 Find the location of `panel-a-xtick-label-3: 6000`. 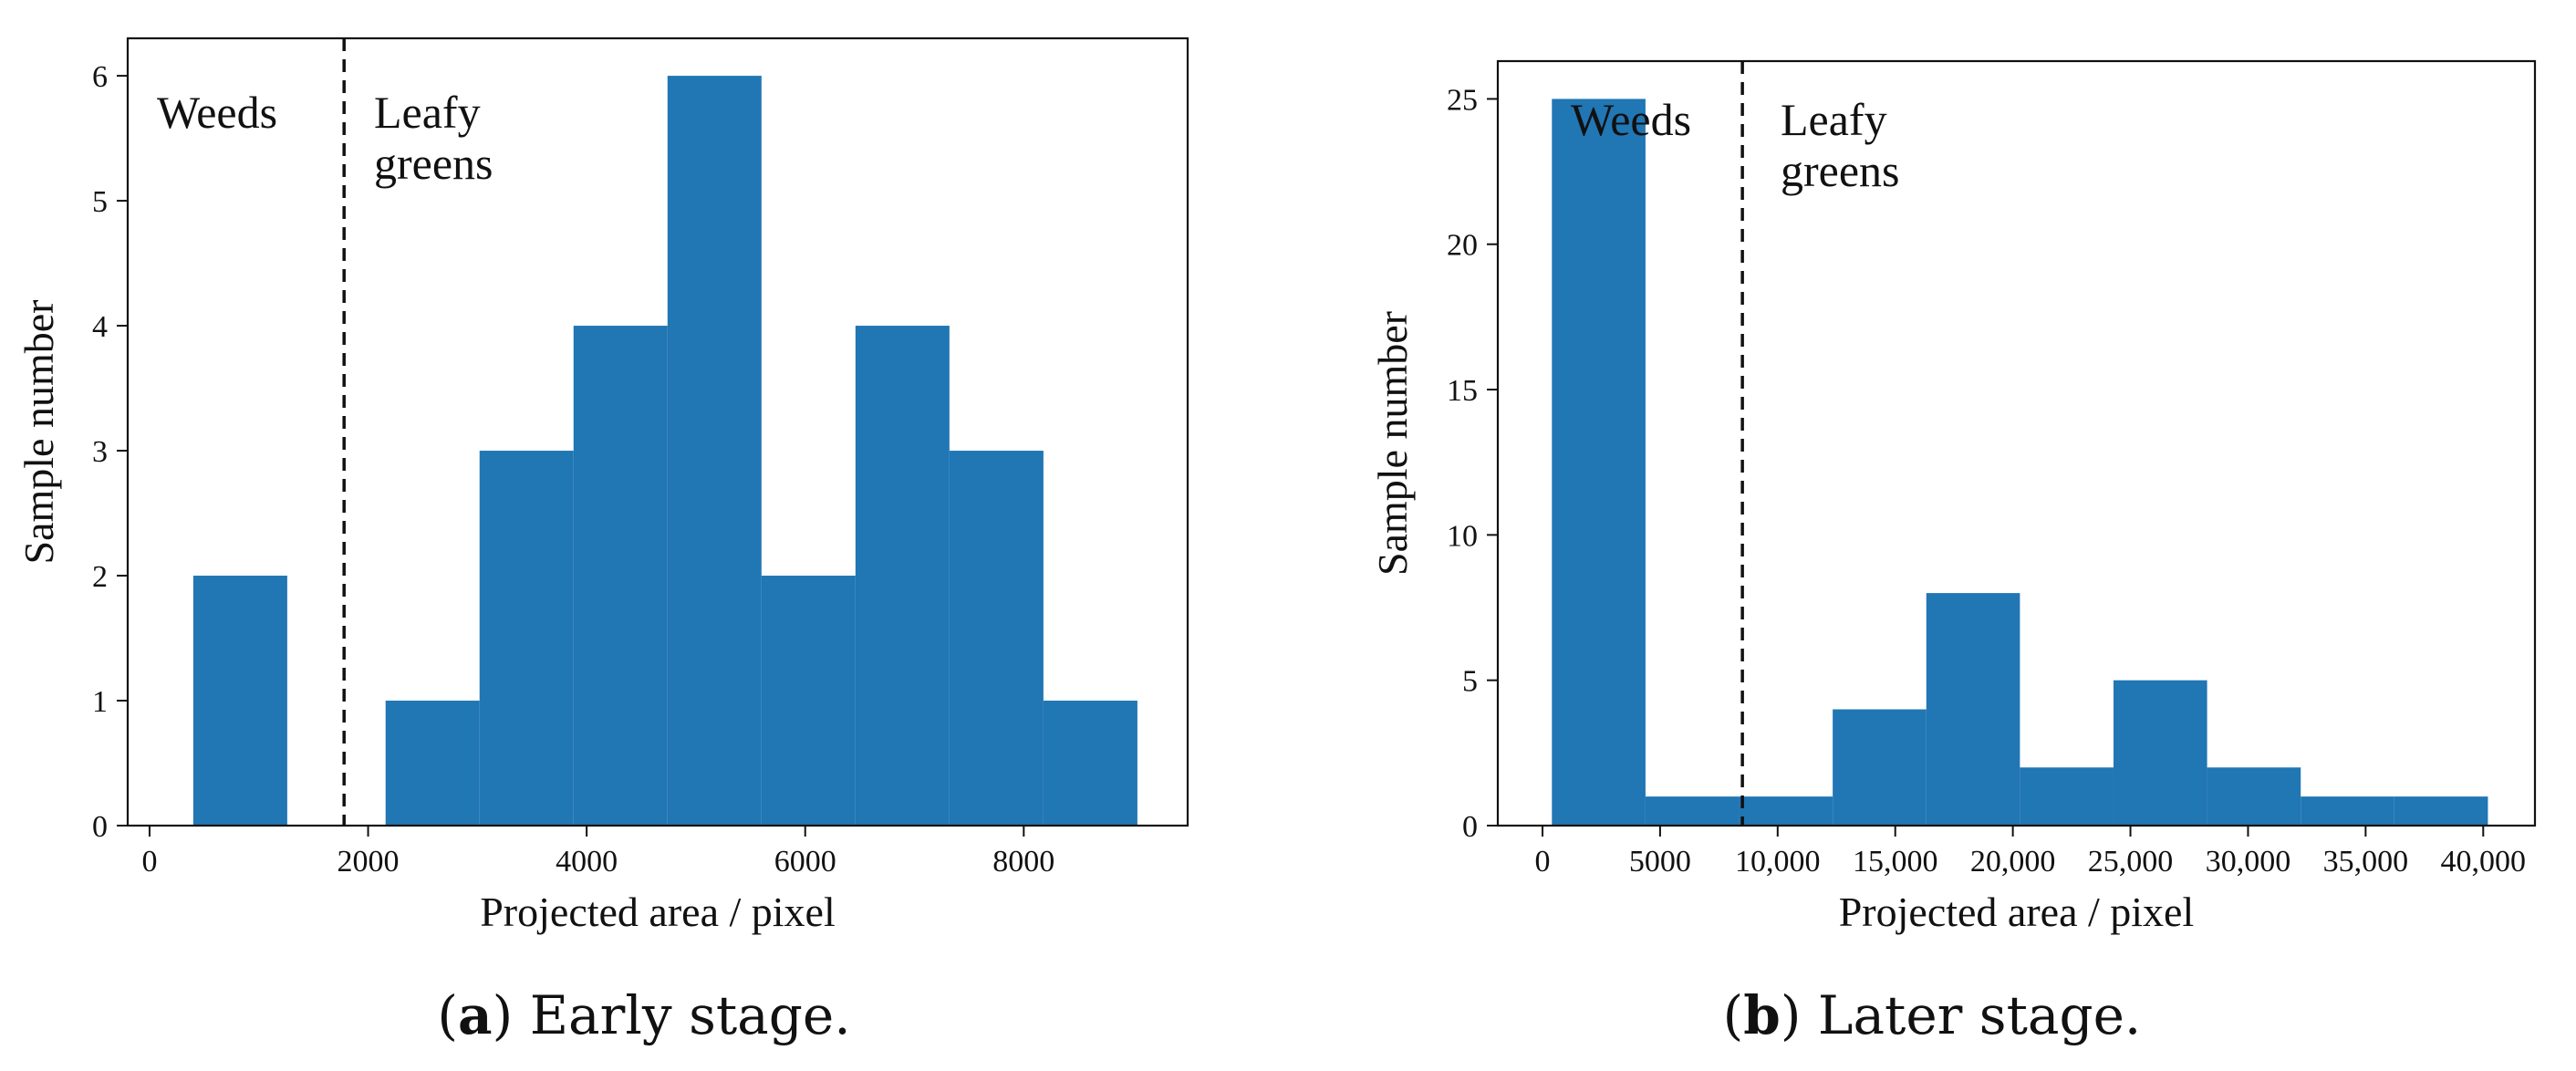

panel-a-xtick-label-3: 6000 is located at coordinates (805, 862).